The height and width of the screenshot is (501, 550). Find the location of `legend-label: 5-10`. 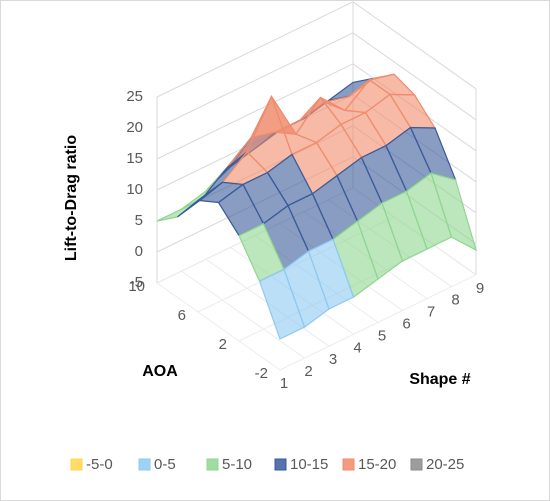

legend-label: 5-10 is located at coordinates (237, 464).